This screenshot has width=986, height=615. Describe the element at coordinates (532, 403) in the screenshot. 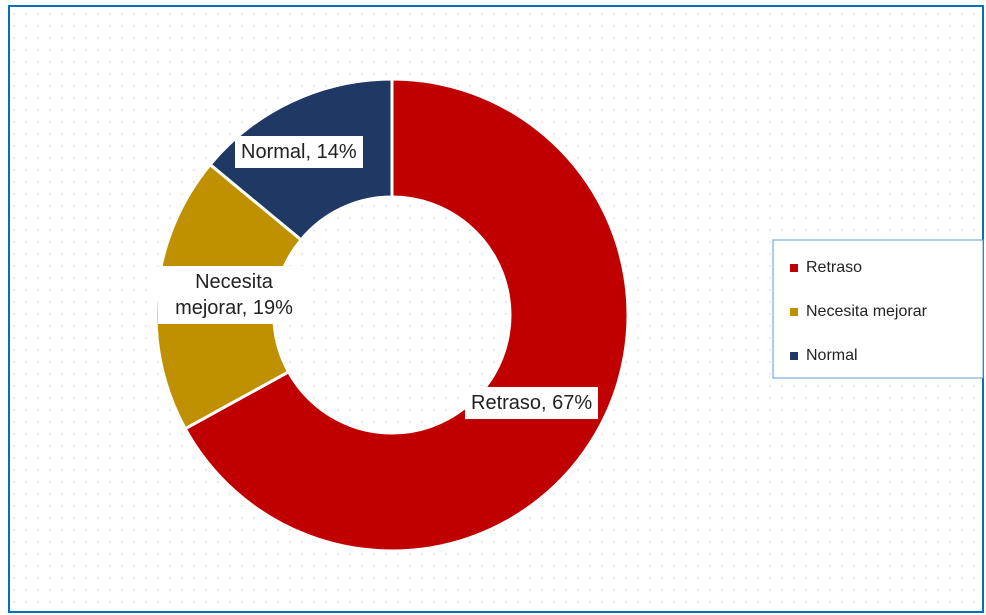

I see `data-label: Retraso, 67%` at that location.